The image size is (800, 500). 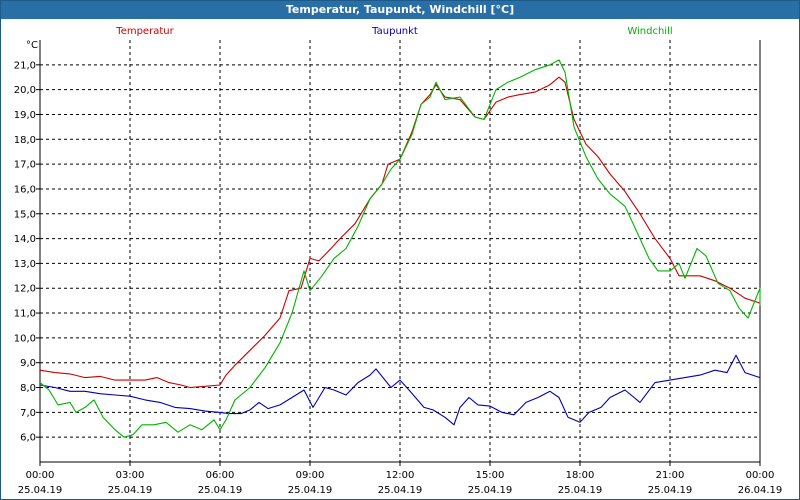 I want to click on x-tick-time: 03:00, so click(x=130, y=475).